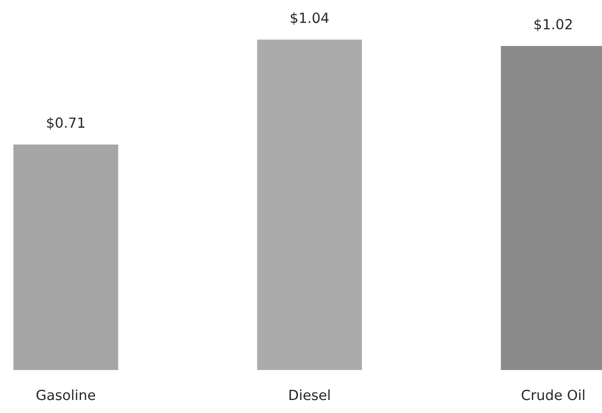  What do you see at coordinates (309, 18) in the screenshot?
I see `data-label: $1.04` at bounding box center [309, 18].